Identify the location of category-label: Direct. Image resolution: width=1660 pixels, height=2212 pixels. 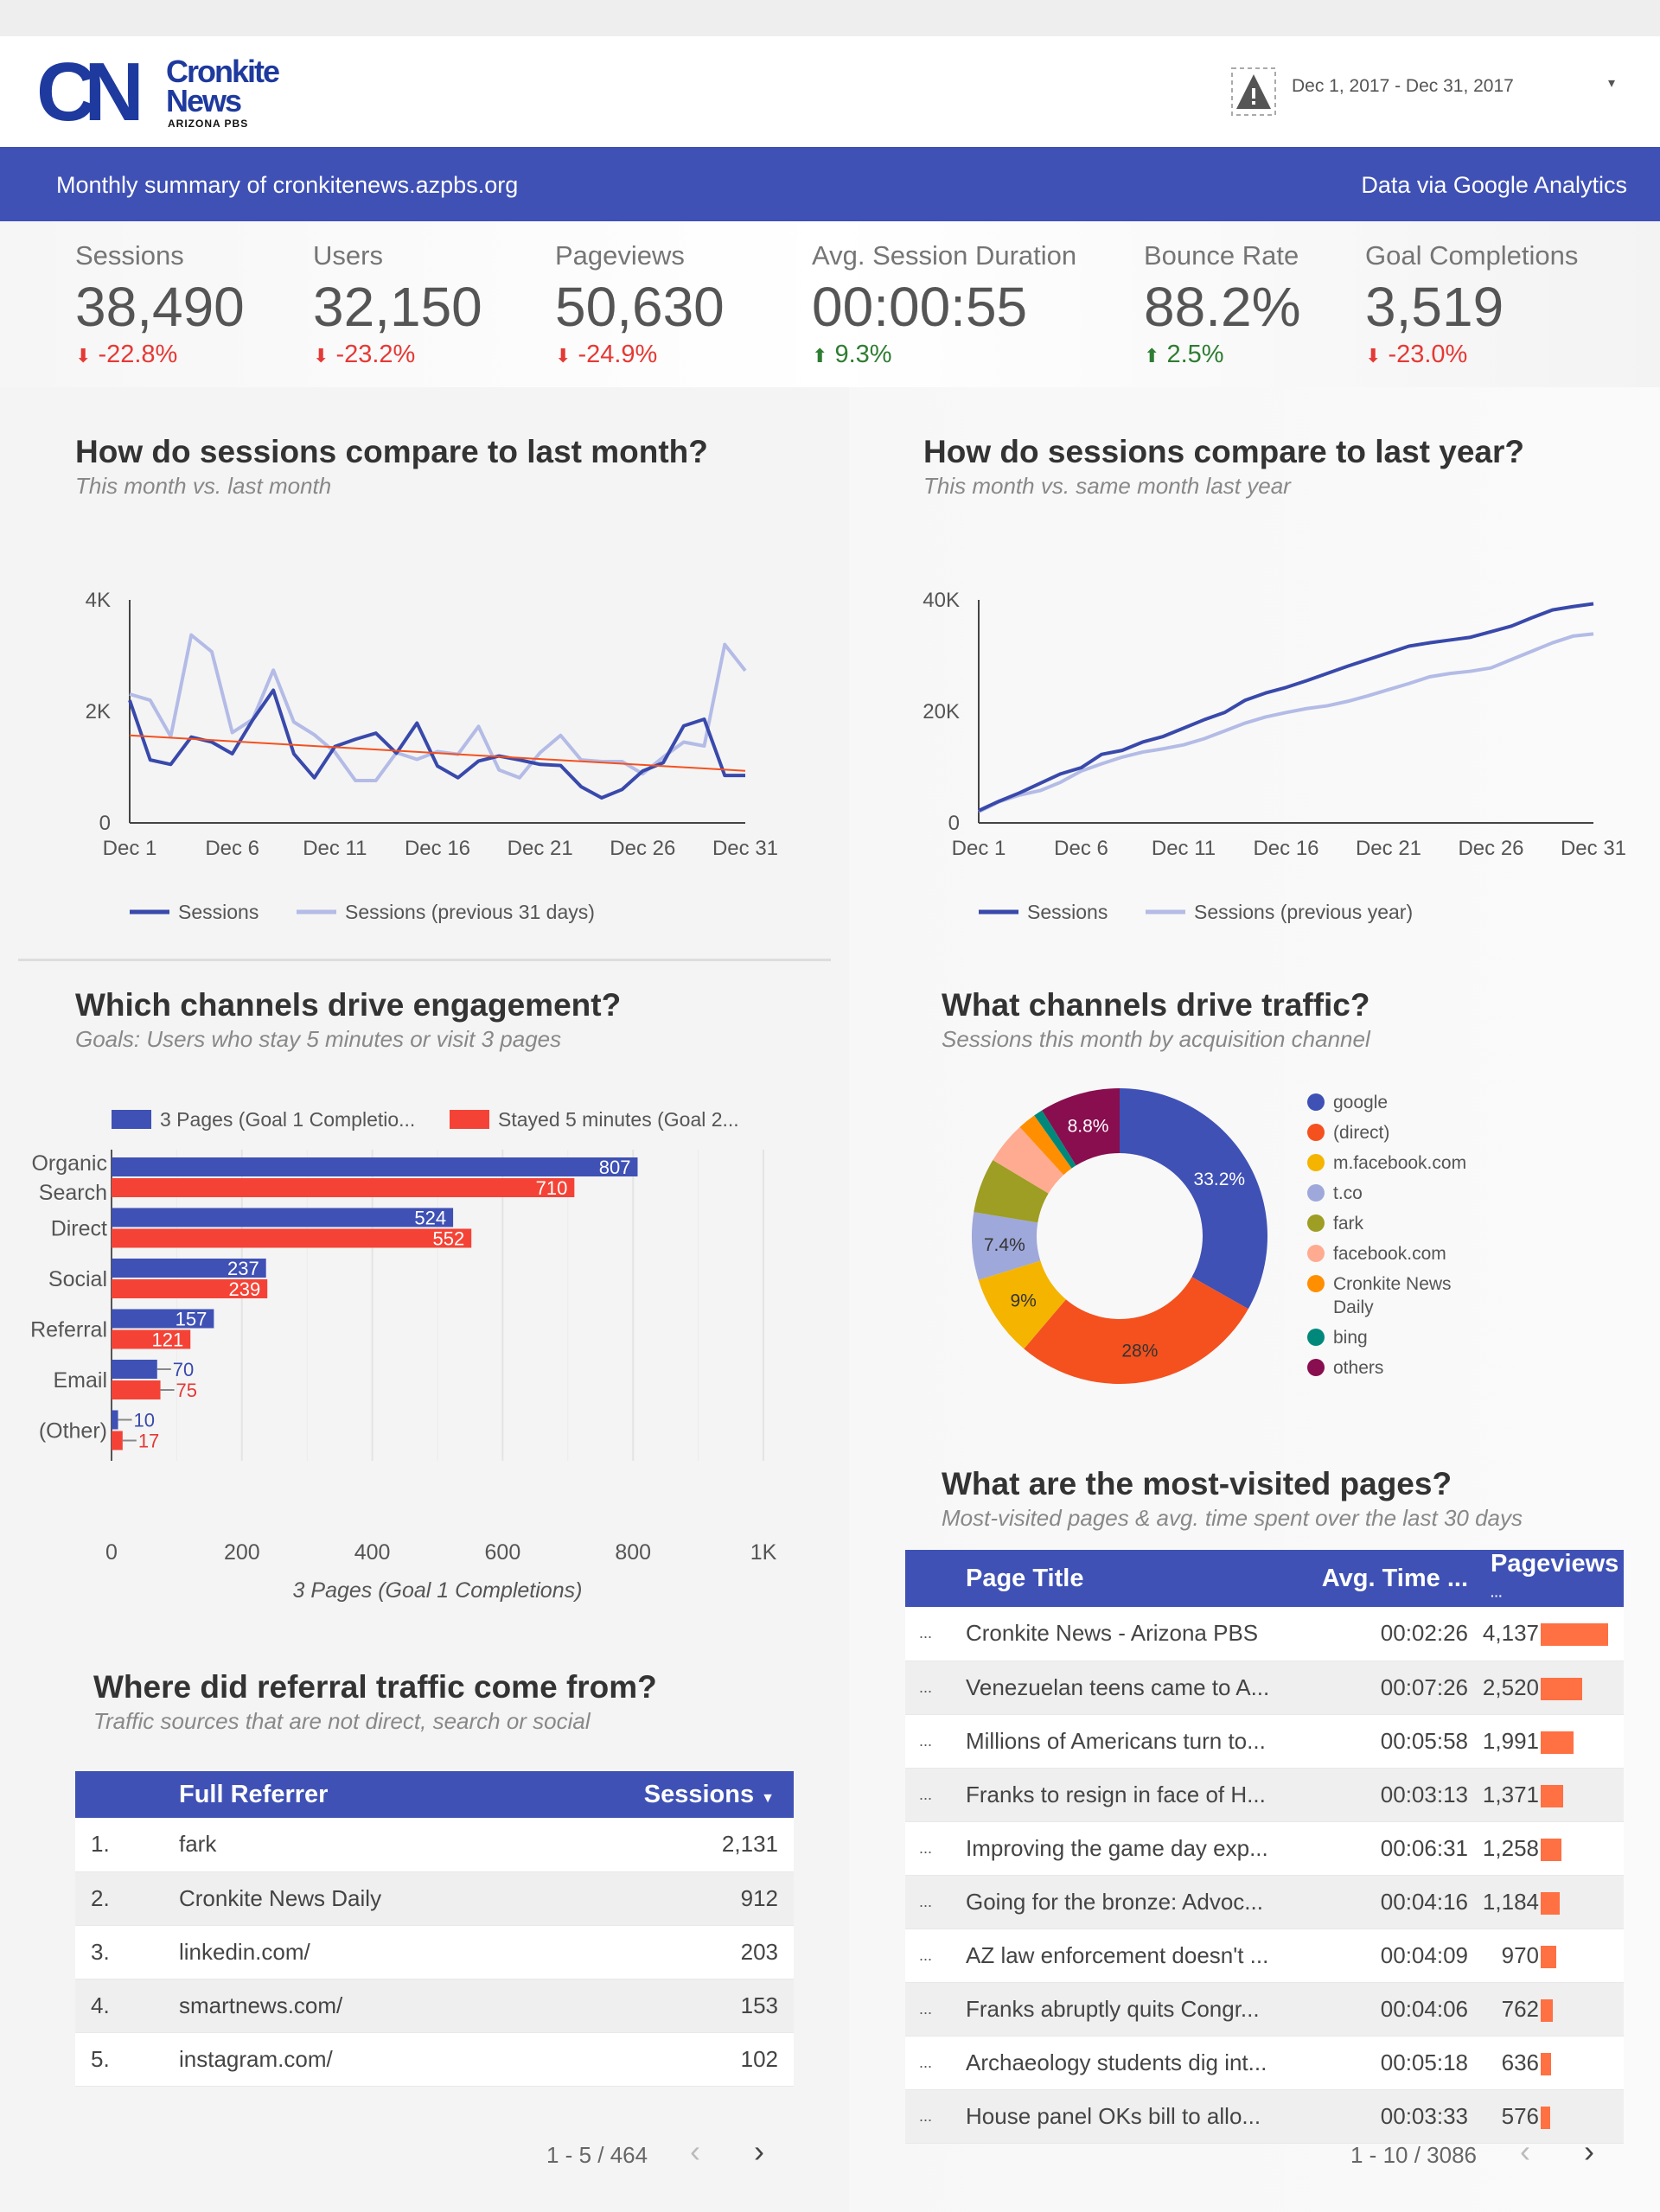
(79, 1229).